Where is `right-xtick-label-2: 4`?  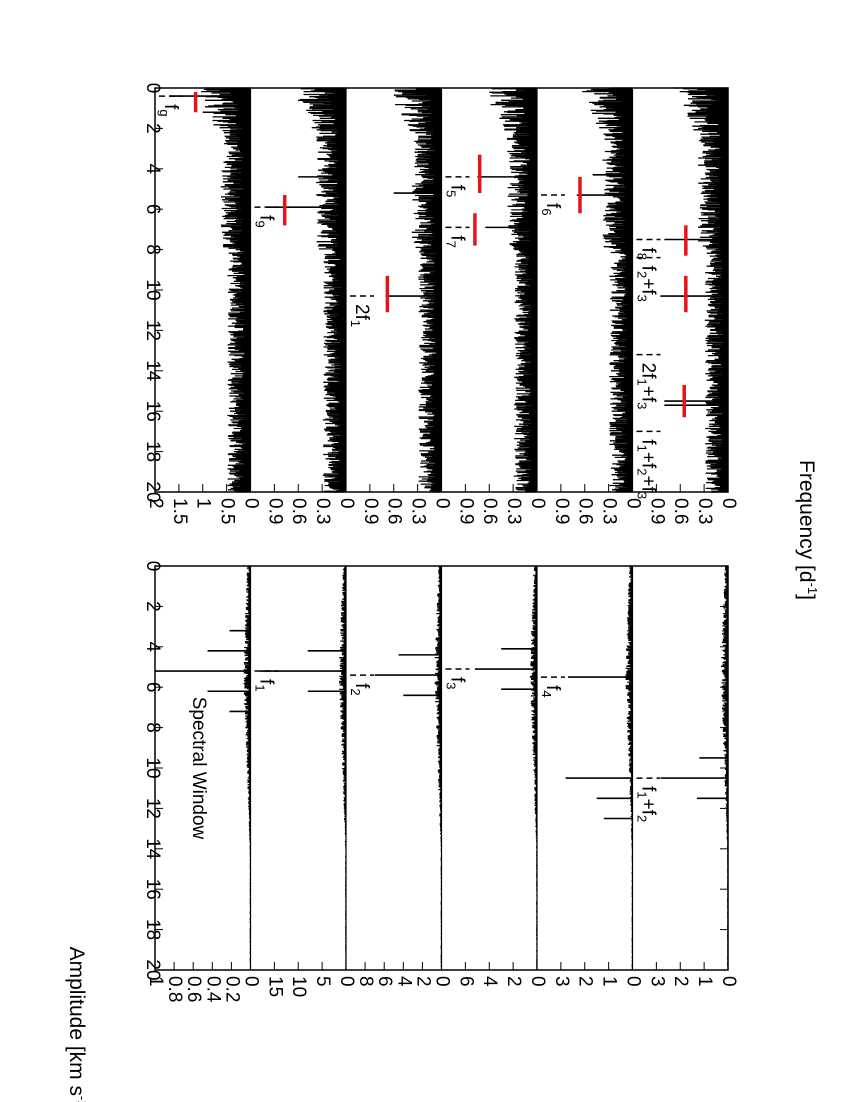 right-xtick-label-2: 4 is located at coordinates (152, 169).